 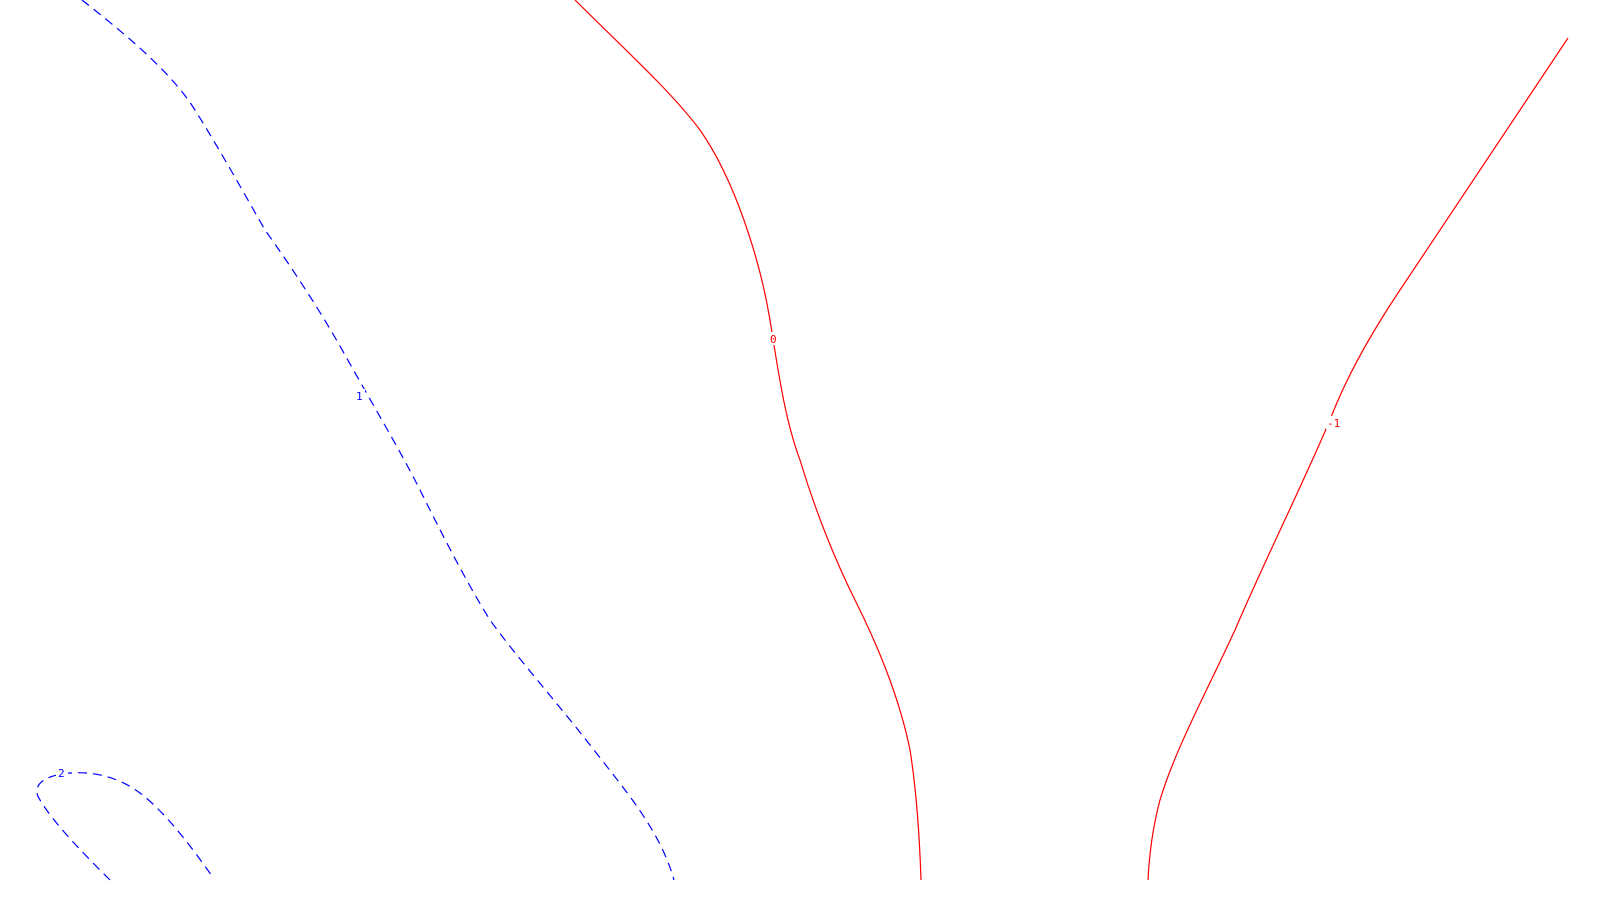 I want to click on contour-label-0: 0, so click(x=773, y=339).